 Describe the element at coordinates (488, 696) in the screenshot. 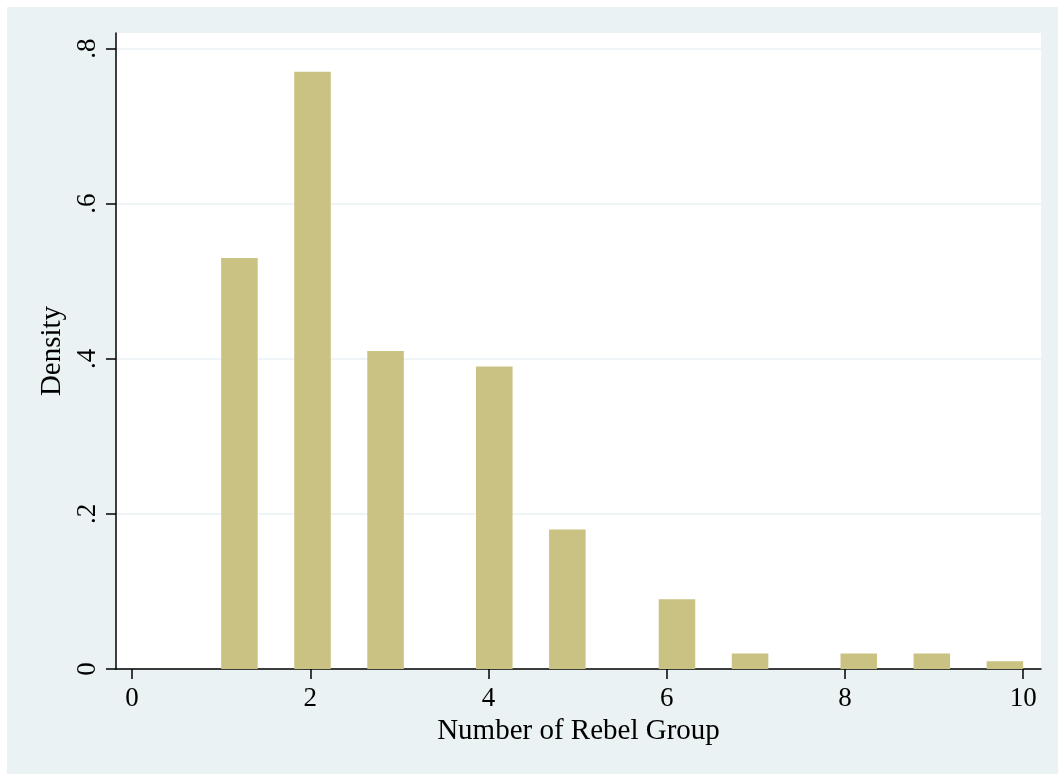

I see `x-tick-label: 4` at that location.